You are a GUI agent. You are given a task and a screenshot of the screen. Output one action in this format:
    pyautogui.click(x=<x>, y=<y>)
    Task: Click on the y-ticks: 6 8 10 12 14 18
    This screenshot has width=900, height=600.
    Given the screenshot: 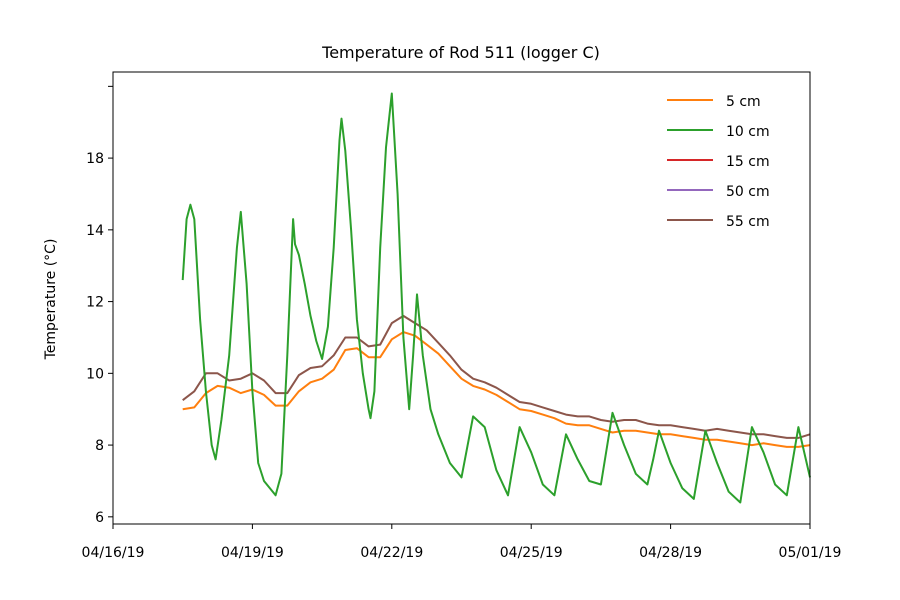 What is the action you would take?
    pyautogui.click(x=99, y=305)
    